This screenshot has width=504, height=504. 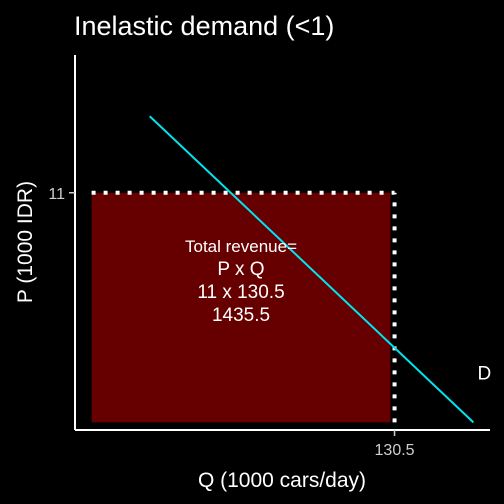 I want to click on annotation-line: P x Q, so click(x=240, y=269).